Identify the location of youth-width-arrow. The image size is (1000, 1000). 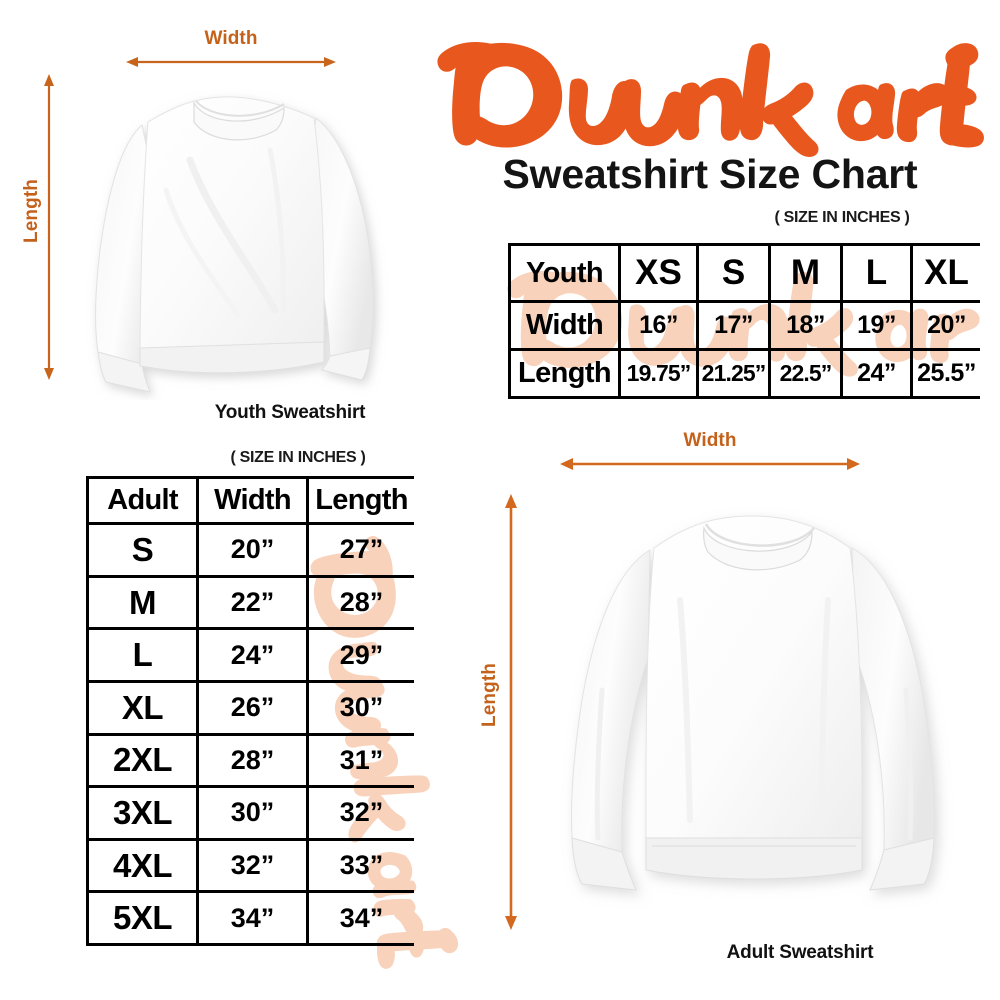
(231, 62).